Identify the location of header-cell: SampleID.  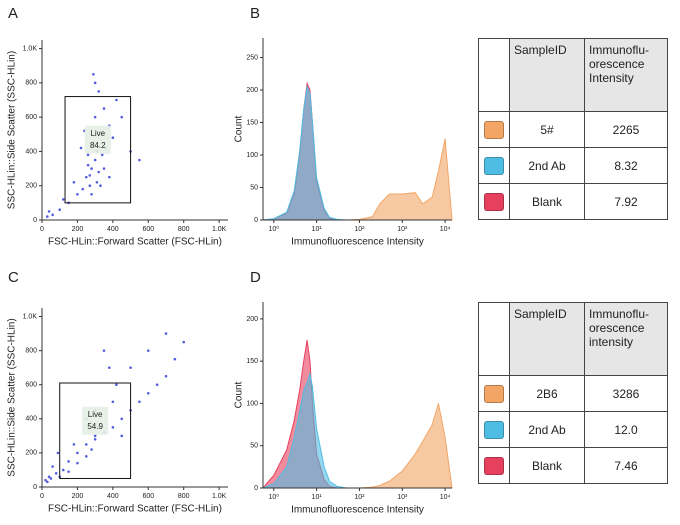
(547, 339).